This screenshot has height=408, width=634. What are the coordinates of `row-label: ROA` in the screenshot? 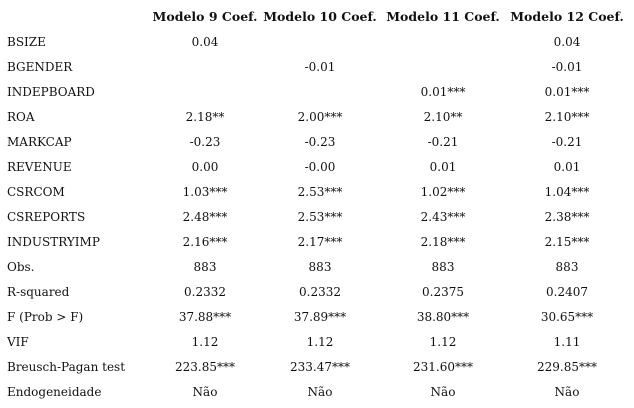 It's located at (21, 117).